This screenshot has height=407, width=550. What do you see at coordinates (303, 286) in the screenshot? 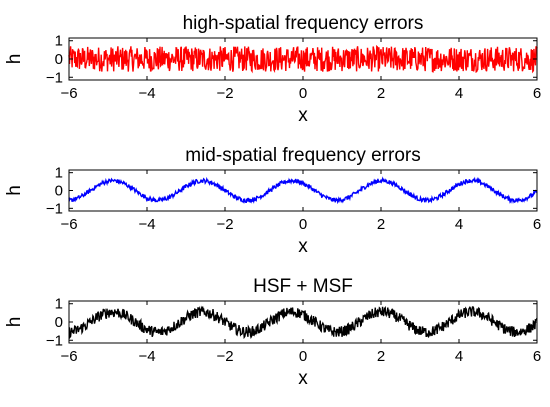
I see `subplot-title: HSF + MSF` at bounding box center [303, 286].